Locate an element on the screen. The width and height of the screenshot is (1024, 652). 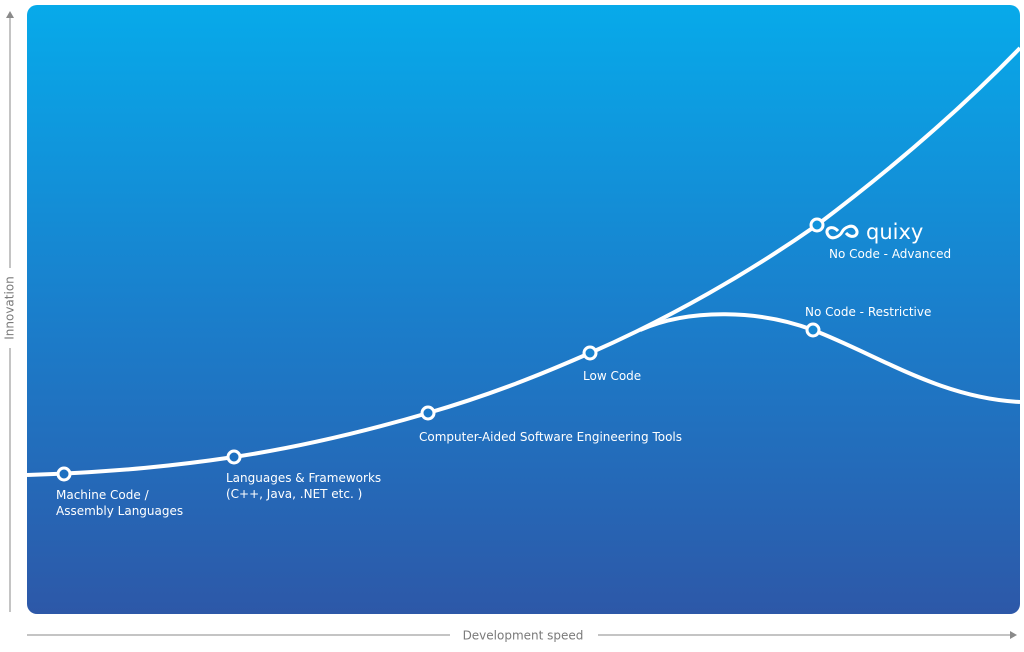
node-label: No Code - Advanced is located at coordinates (890, 254).